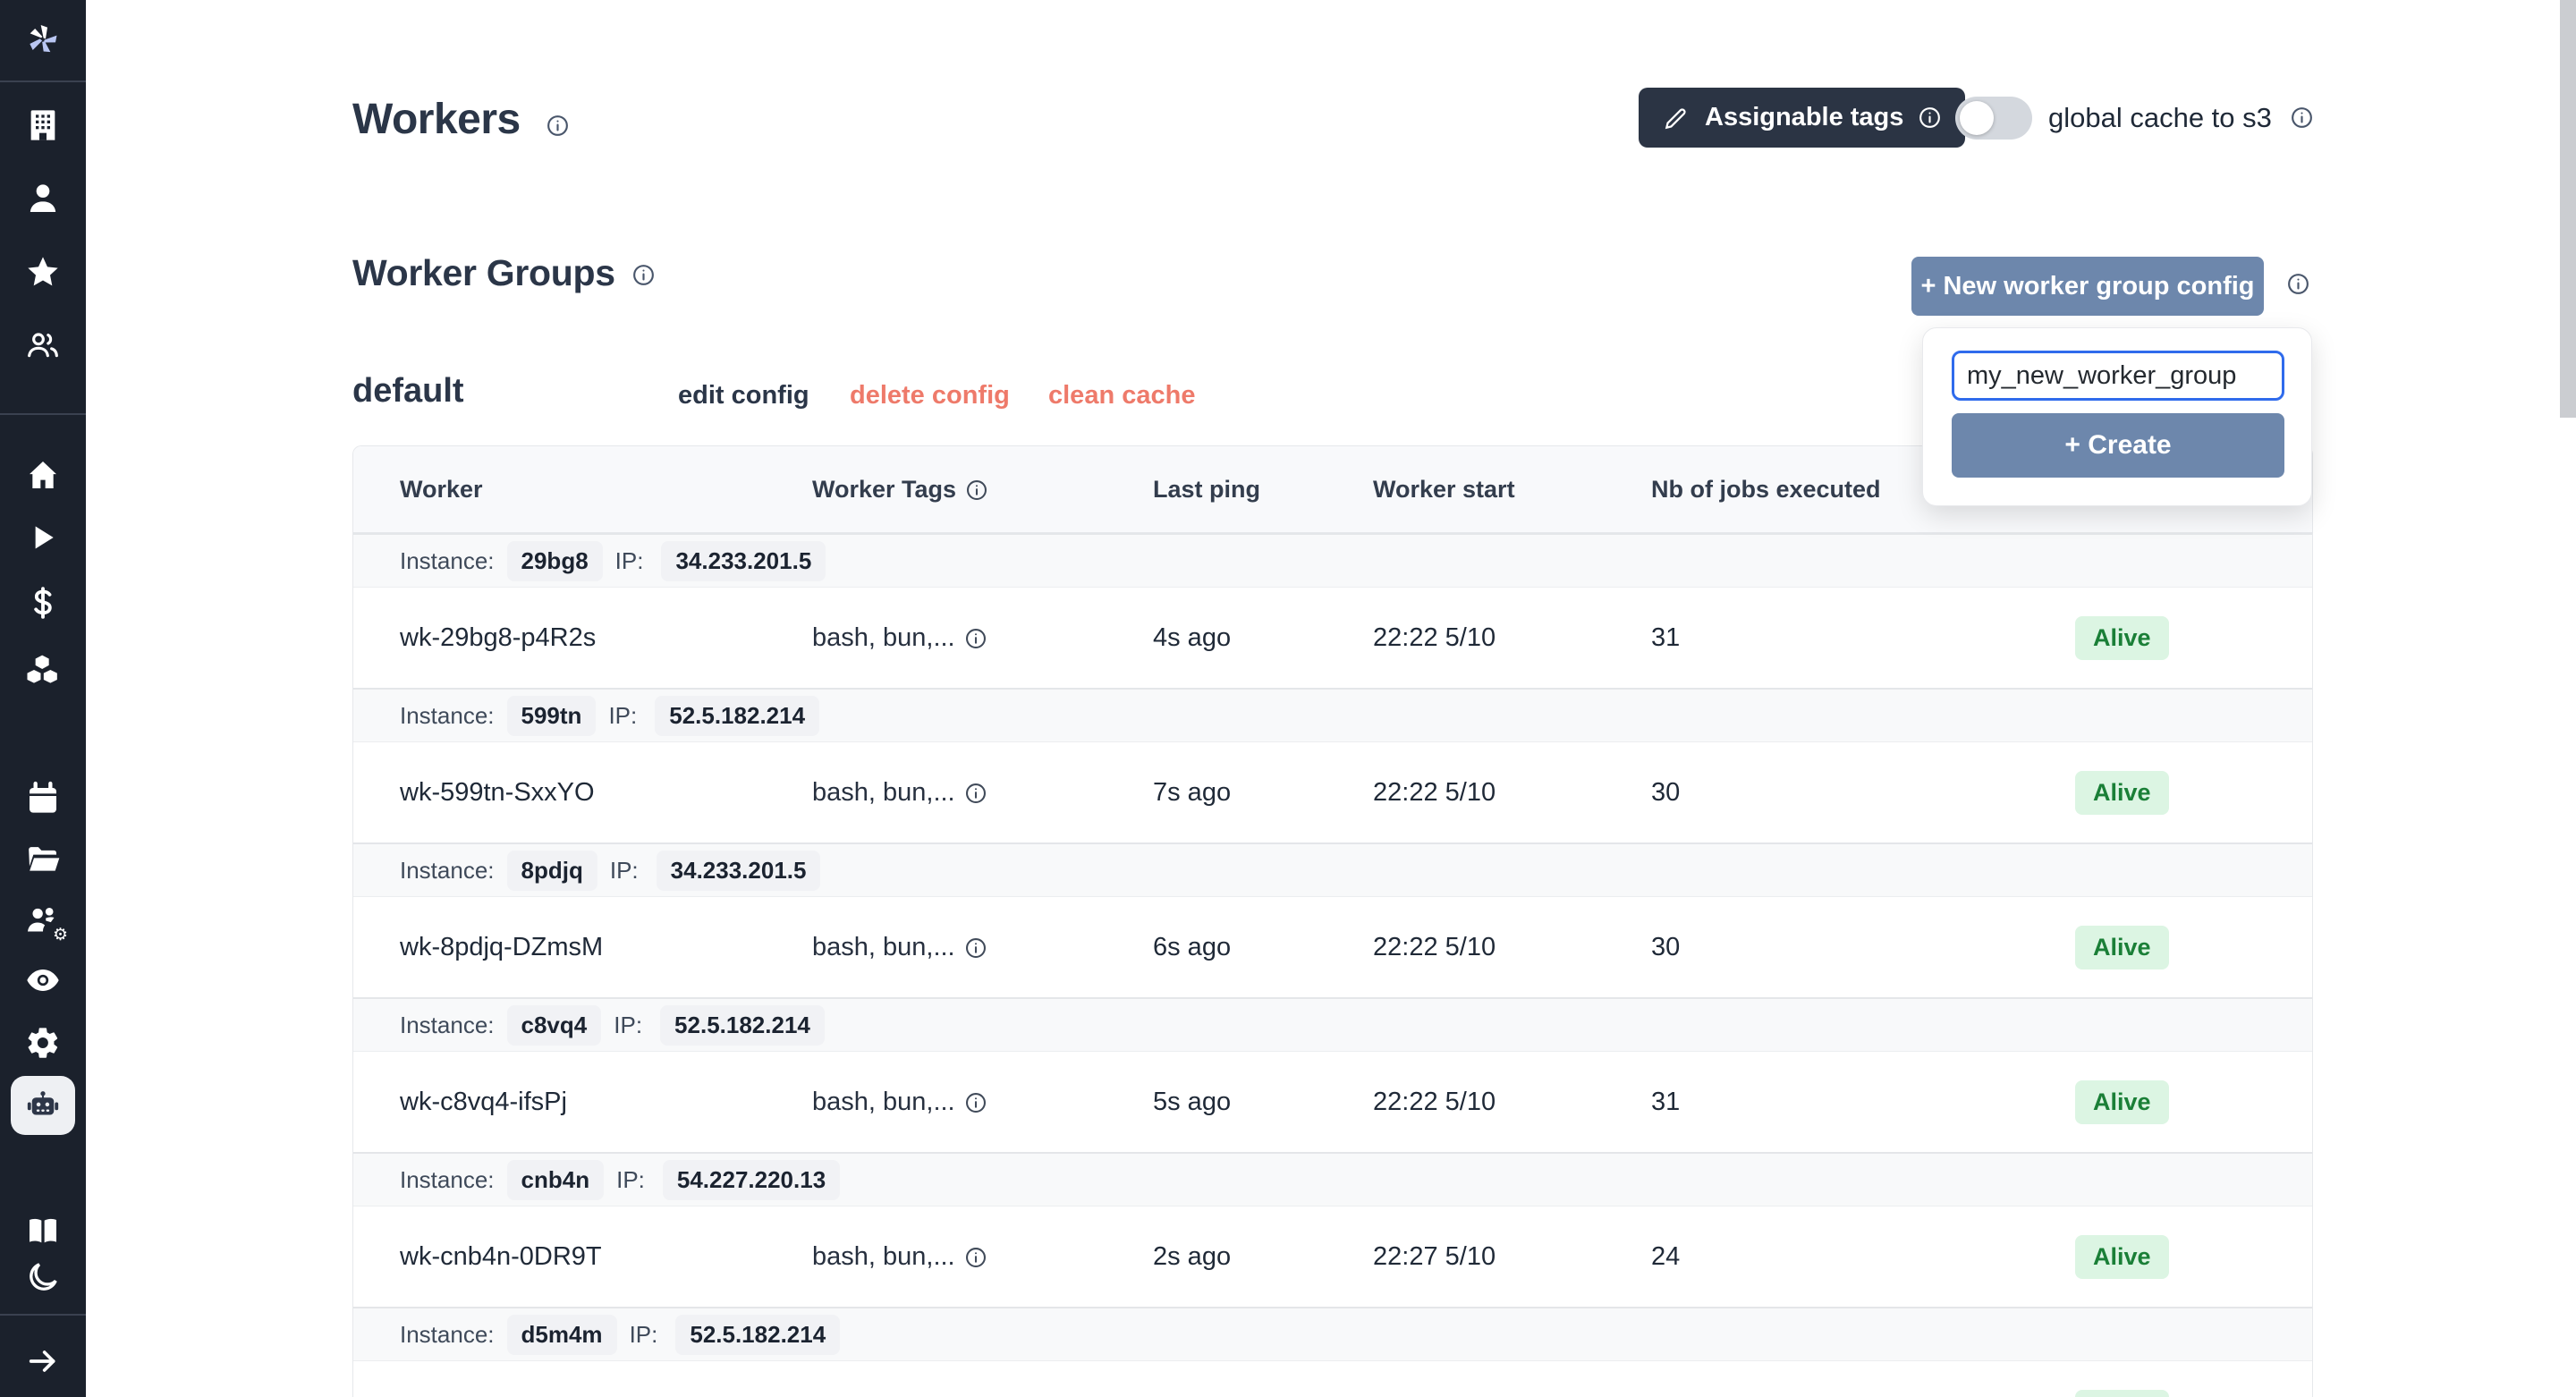  What do you see at coordinates (1192, 1379) in the screenshot?
I see `last-ping: 3s ago` at bounding box center [1192, 1379].